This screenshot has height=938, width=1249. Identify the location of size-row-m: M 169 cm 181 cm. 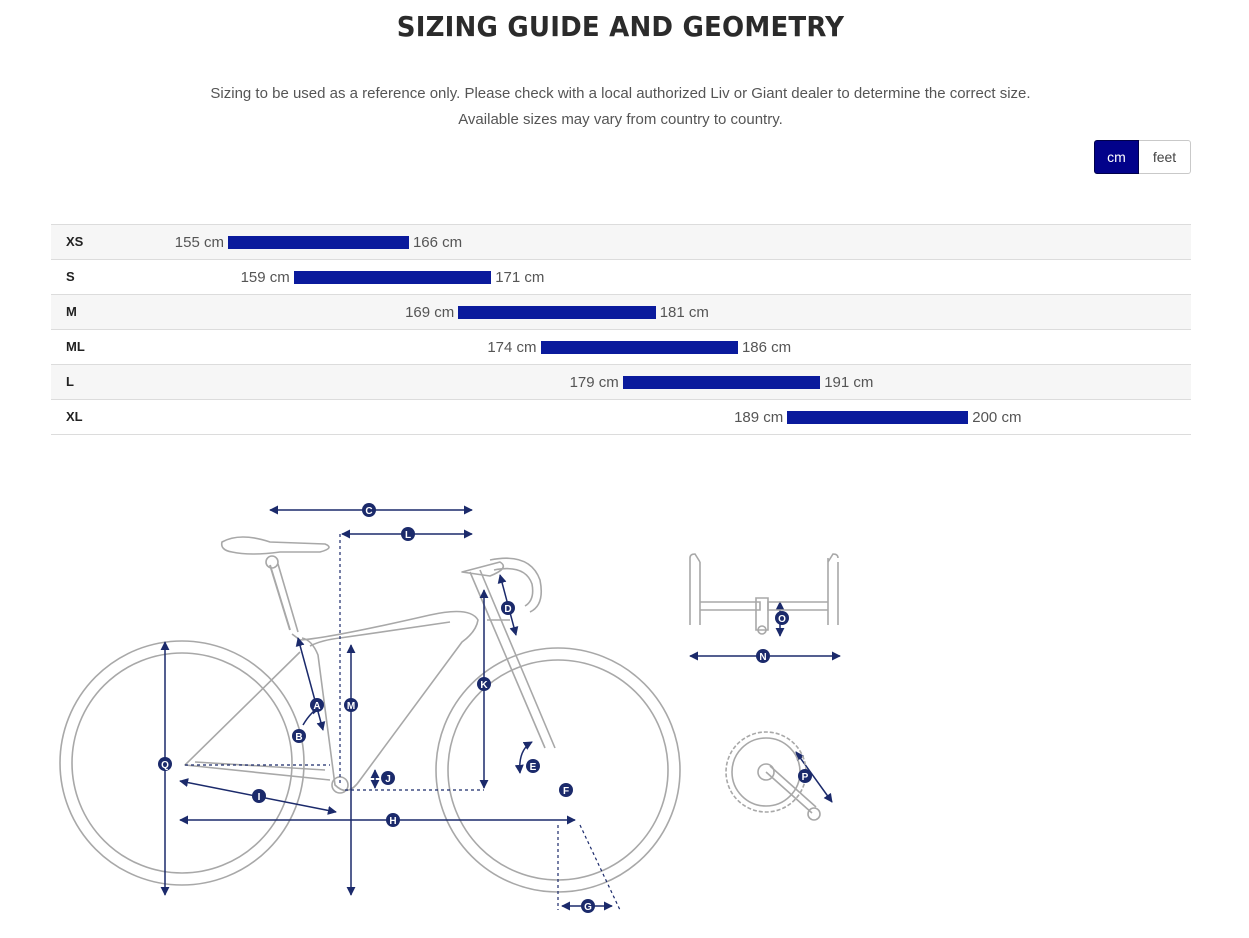
(621, 312).